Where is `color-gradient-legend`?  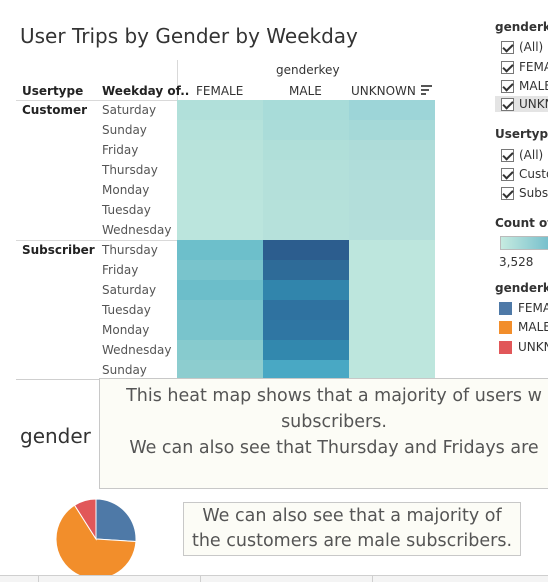 color-gradient-legend is located at coordinates (524, 243).